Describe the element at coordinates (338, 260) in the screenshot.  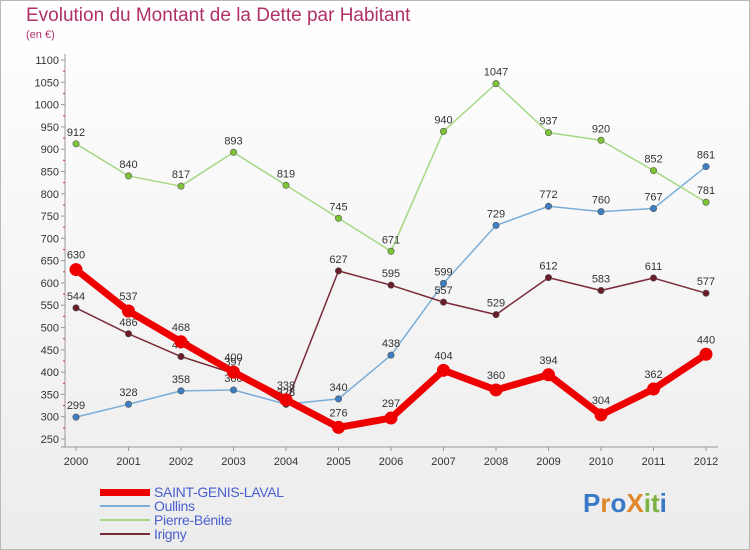
I see `data-label: 627` at that location.